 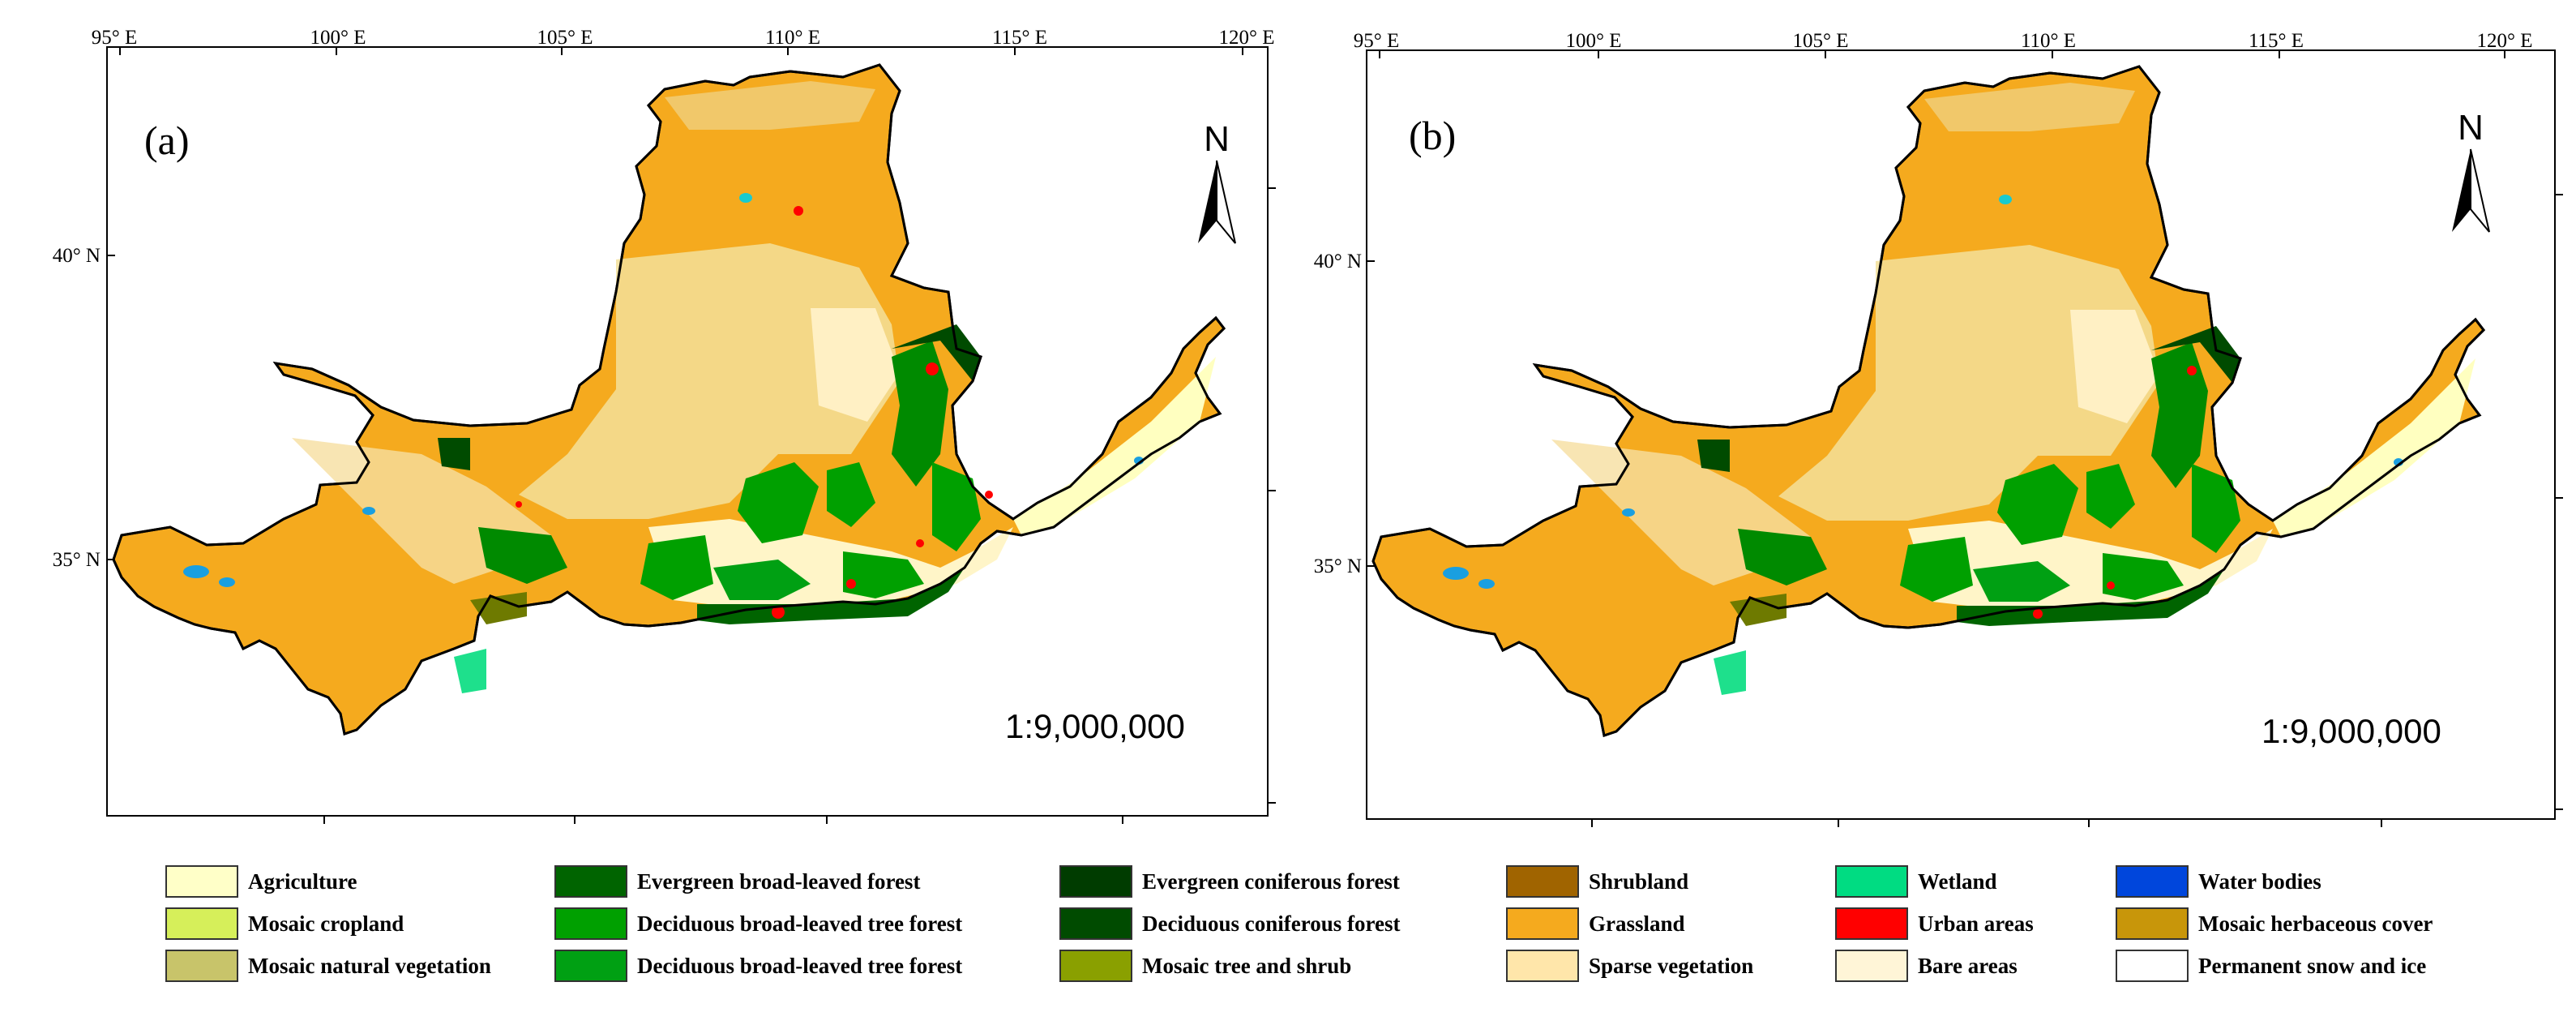 I want to click on panel-label-b: (b), so click(x=1432, y=135).